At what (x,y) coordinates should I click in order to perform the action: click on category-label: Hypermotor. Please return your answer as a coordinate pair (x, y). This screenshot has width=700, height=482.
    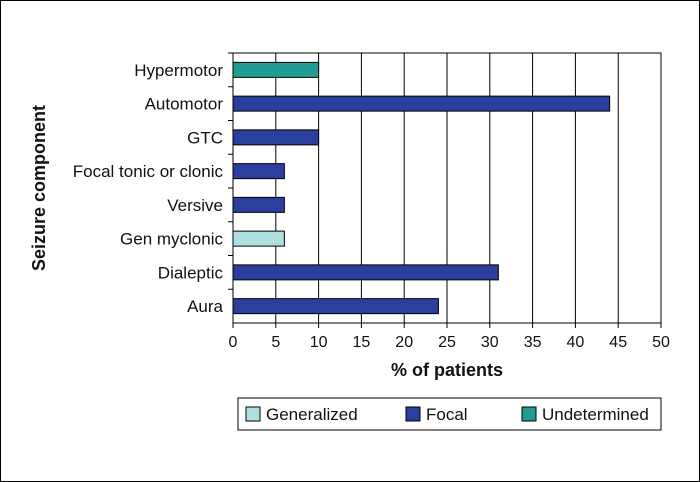
    Looking at the image, I should click on (178, 70).